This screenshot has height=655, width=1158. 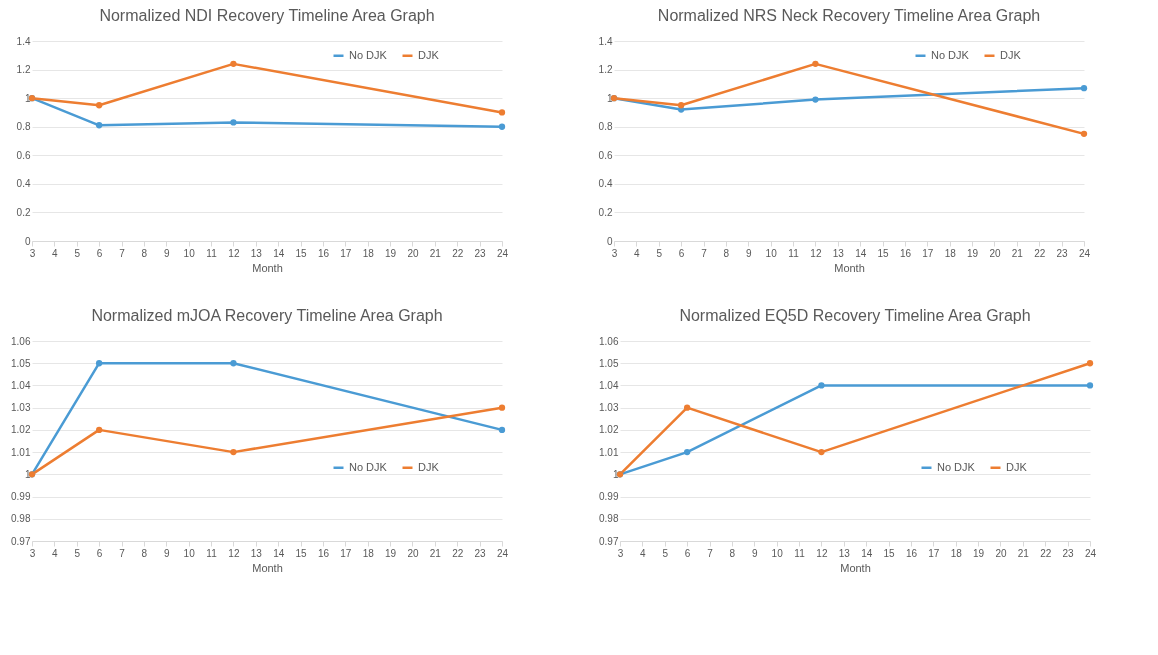 What do you see at coordinates (609, 385) in the screenshot?
I see `y-tick-label: 1.04` at bounding box center [609, 385].